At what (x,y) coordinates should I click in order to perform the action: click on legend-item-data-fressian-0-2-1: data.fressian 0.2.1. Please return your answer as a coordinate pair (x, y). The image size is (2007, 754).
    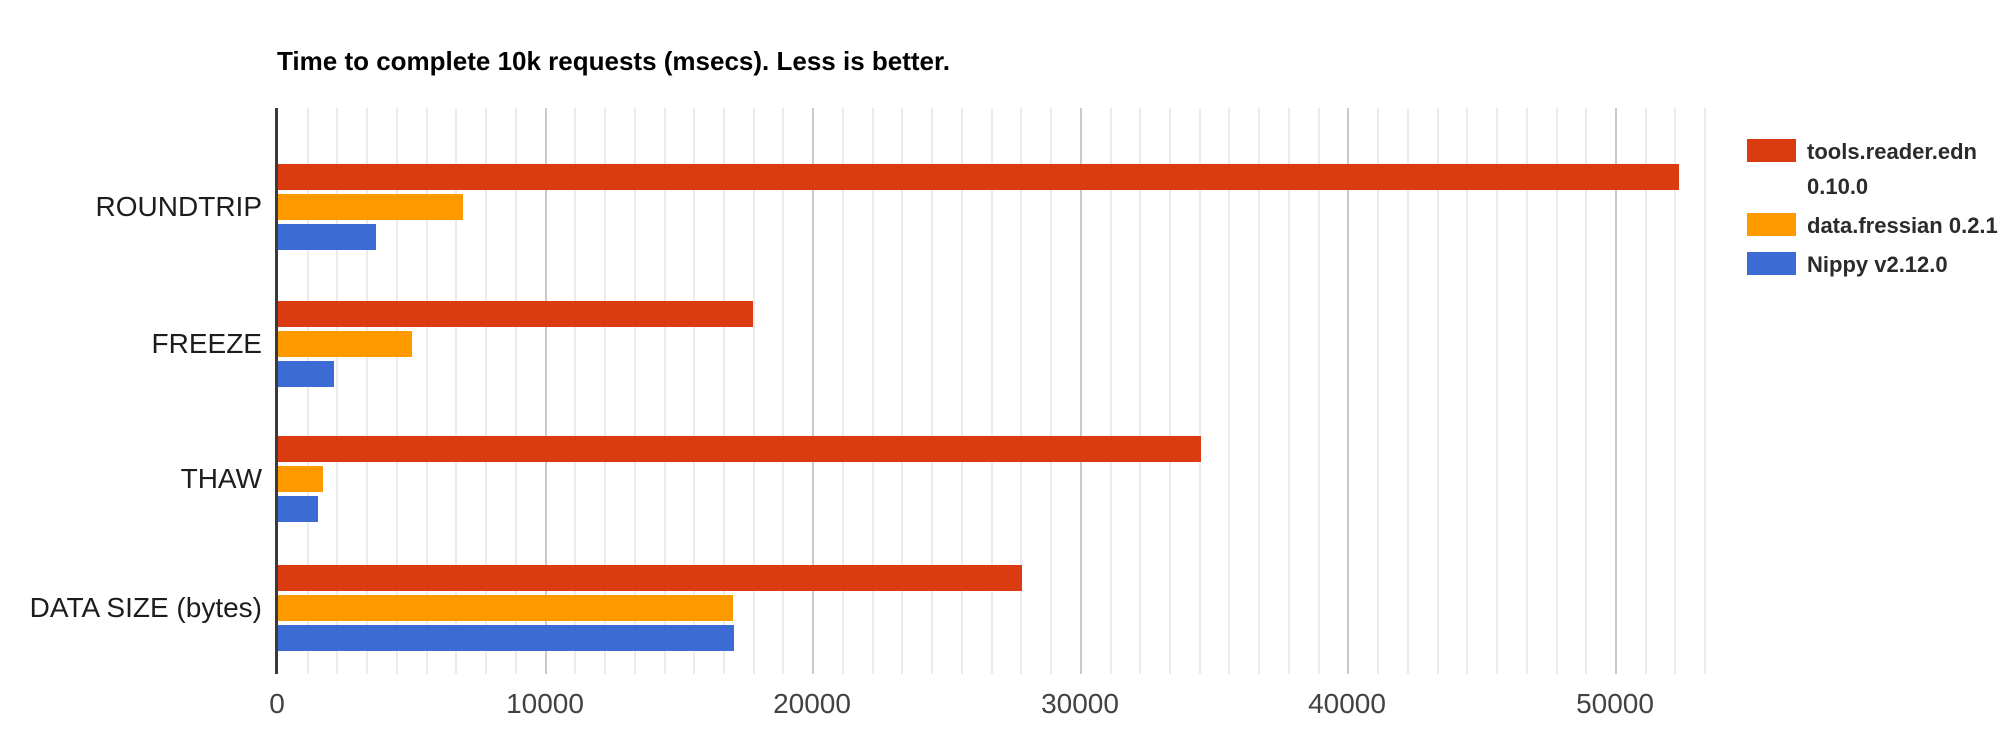
    Looking at the image, I should click on (1876, 225).